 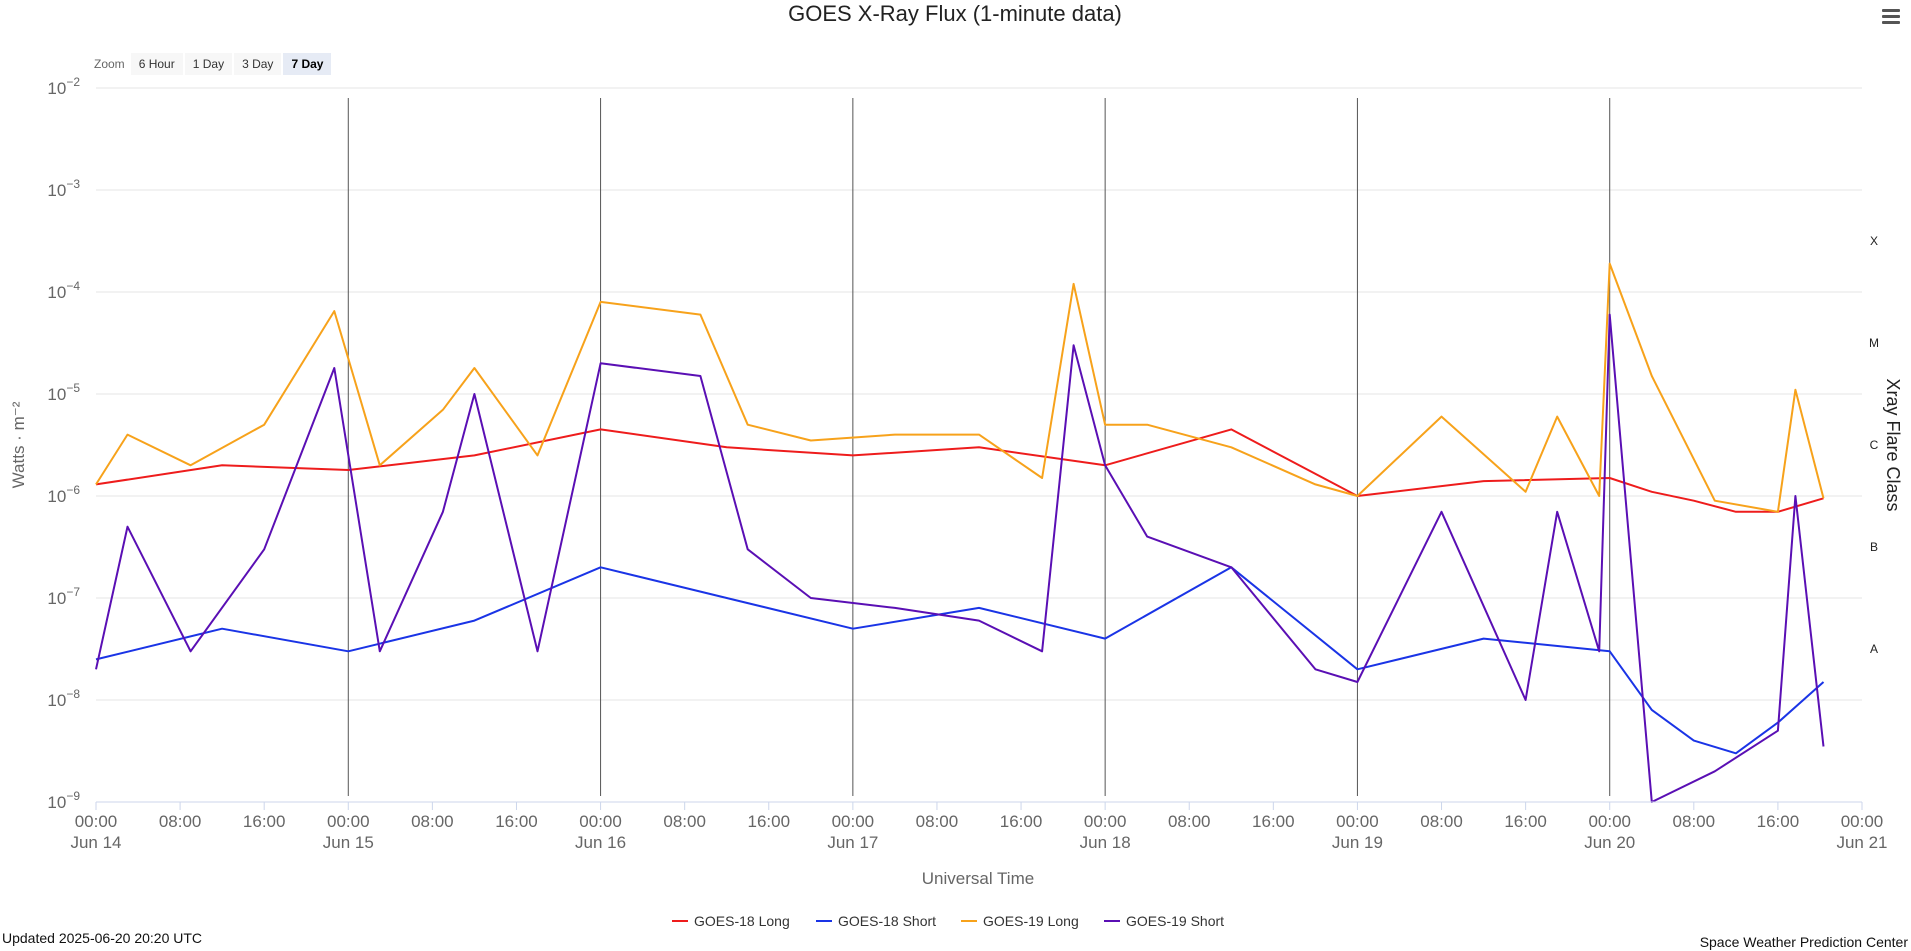 What do you see at coordinates (18, 444) in the screenshot?
I see `y-axis-title: Watts · m⁻²` at bounding box center [18, 444].